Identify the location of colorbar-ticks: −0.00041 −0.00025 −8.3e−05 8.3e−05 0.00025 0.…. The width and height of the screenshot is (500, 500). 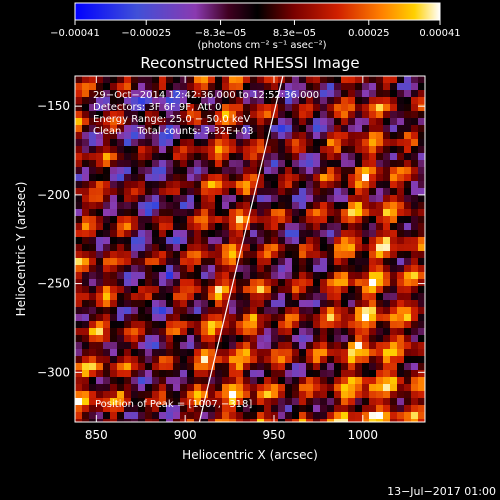
(255, 29).